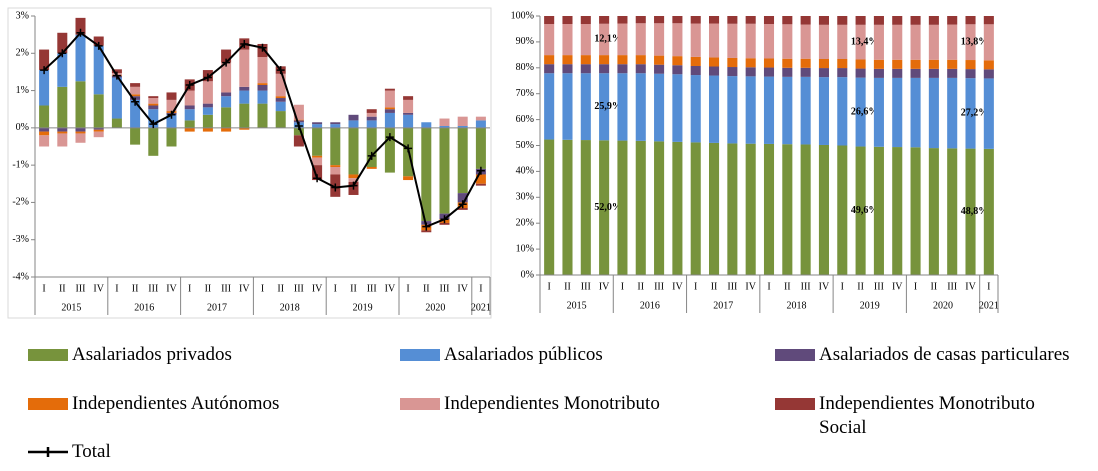 The image size is (1098, 471). What do you see at coordinates (435, 307) in the screenshot?
I see `year-label: 2020` at bounding box center [435, 307].